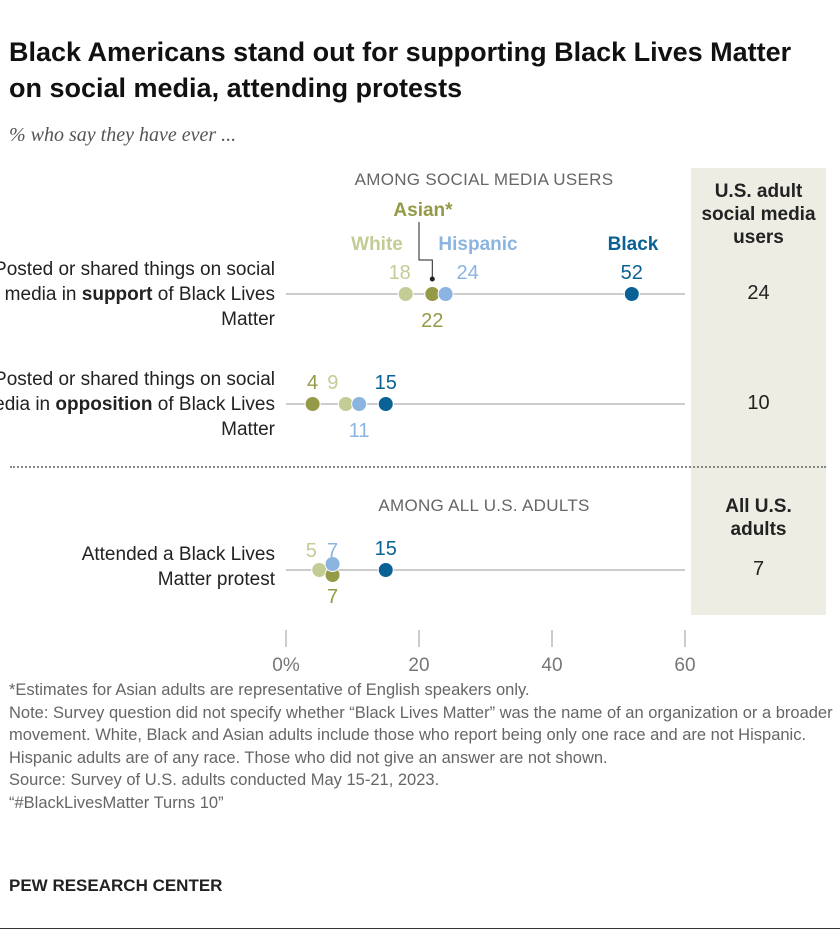 The height and width of the screenshot is (940, 840). I want to click on value-label: 9, so click(332, 383).